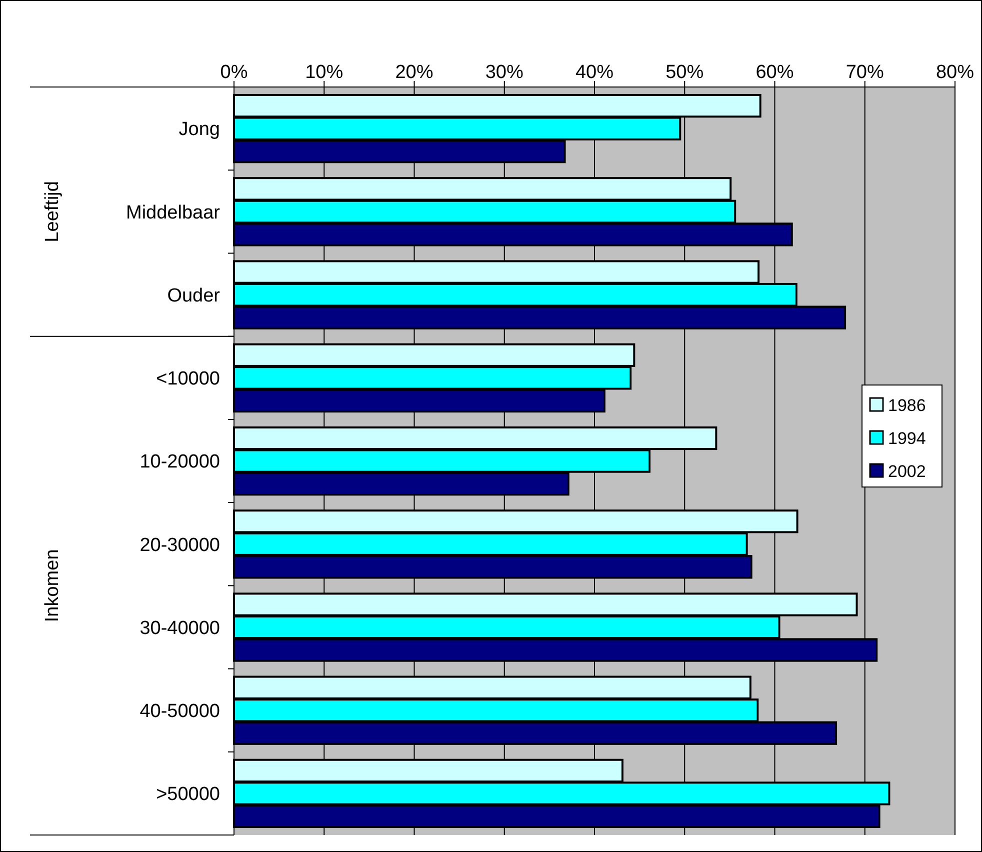 The width and height of the screenshot is (982, 852). Describe the element at coordinates (414, 72) in the screenshot. I see `x-tick-label: 20%` at that location.